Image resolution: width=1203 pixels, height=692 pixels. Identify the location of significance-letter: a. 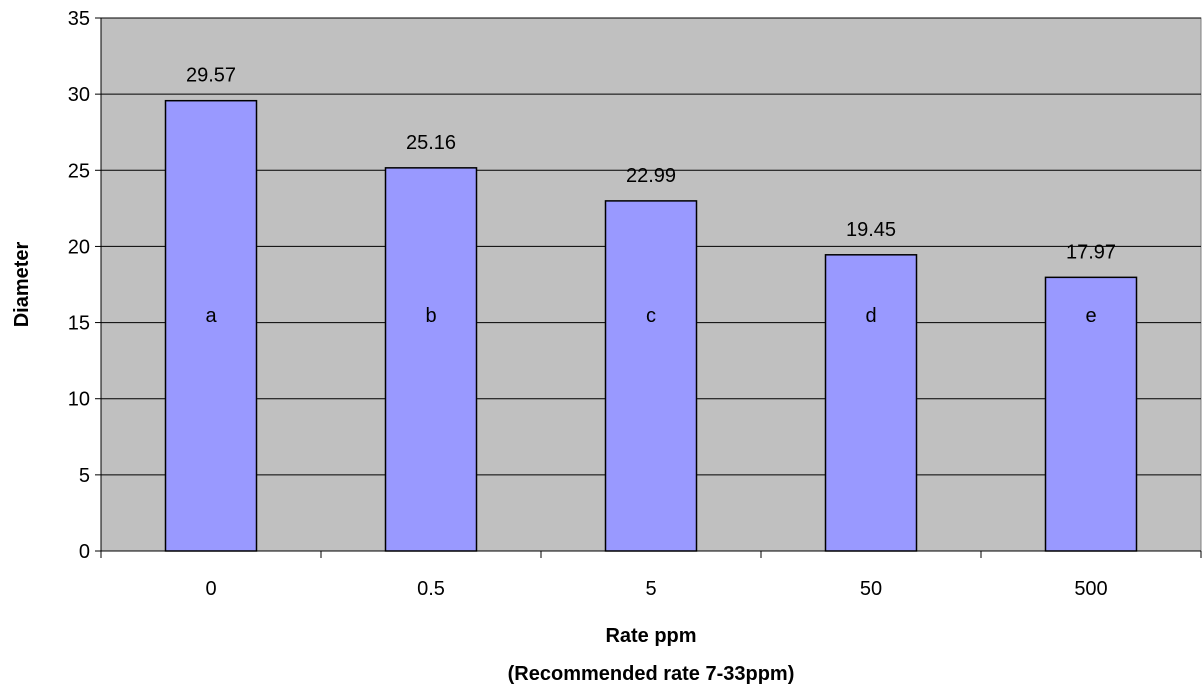
(211, 316).